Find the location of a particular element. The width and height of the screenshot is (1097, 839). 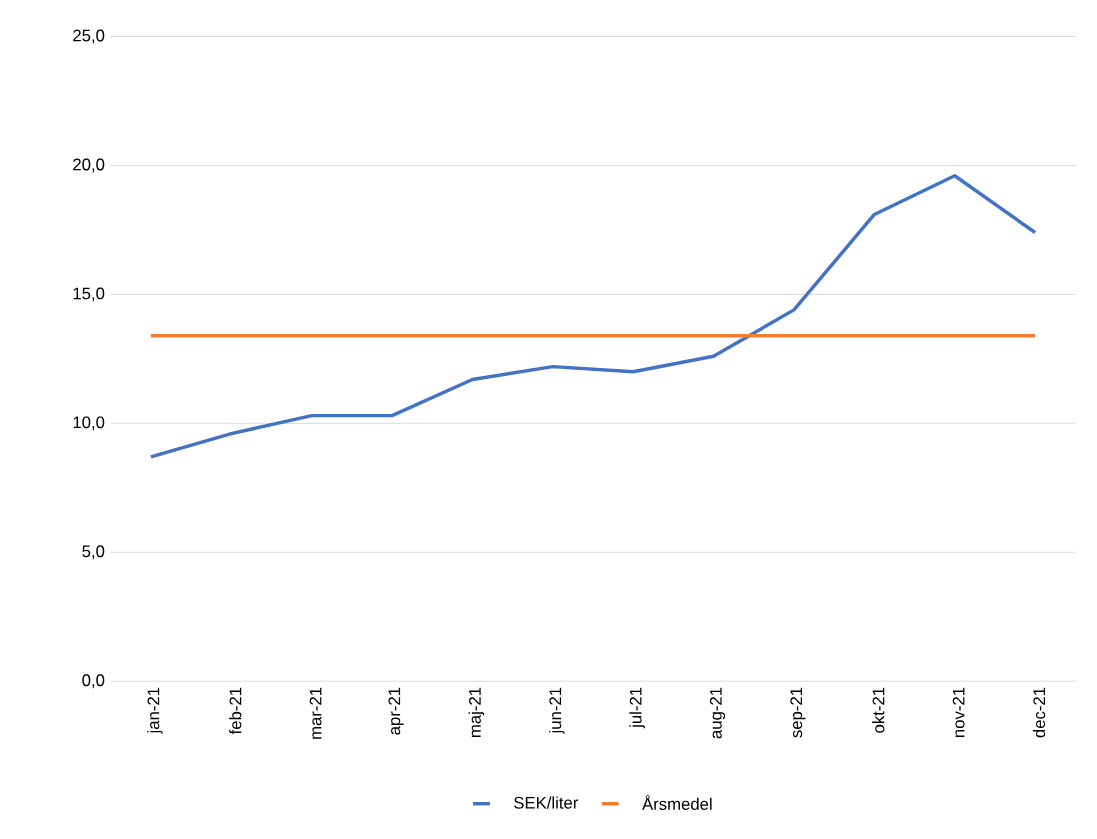

x-tick-label: jan-21 is located at coordinates (155, 710).